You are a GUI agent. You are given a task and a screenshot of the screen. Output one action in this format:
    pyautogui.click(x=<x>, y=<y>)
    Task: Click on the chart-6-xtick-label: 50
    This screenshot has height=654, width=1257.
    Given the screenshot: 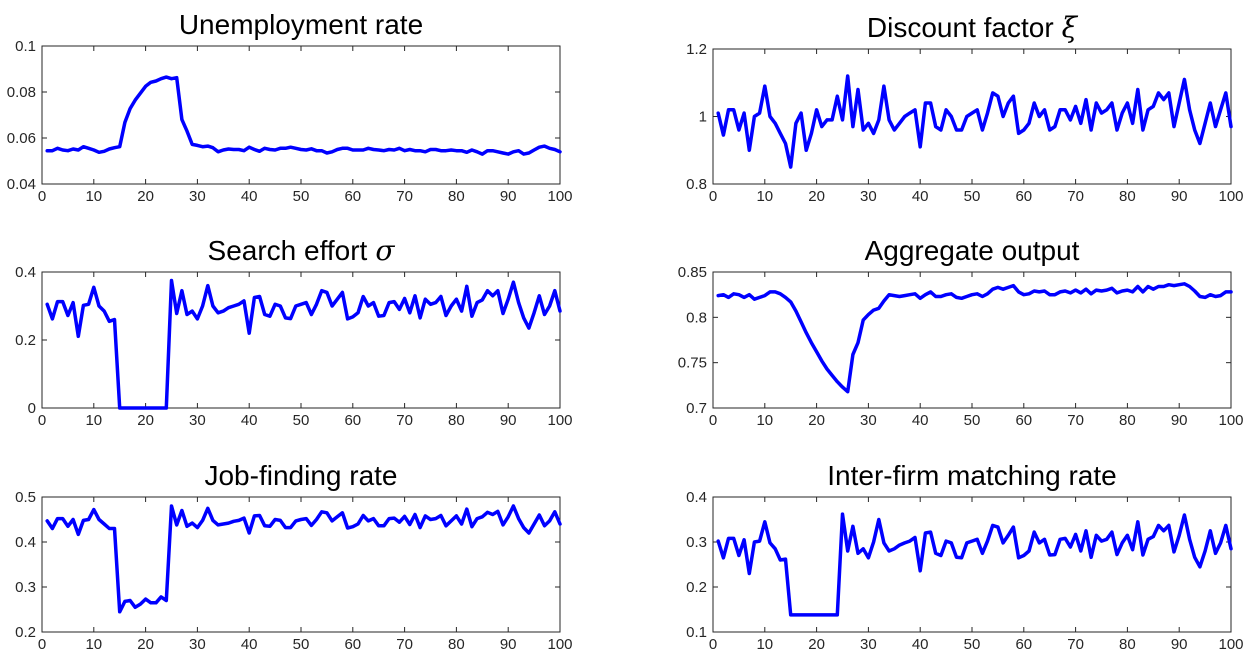 What is the action you would take?
    pyautogui.click(x=972, y=644)
    